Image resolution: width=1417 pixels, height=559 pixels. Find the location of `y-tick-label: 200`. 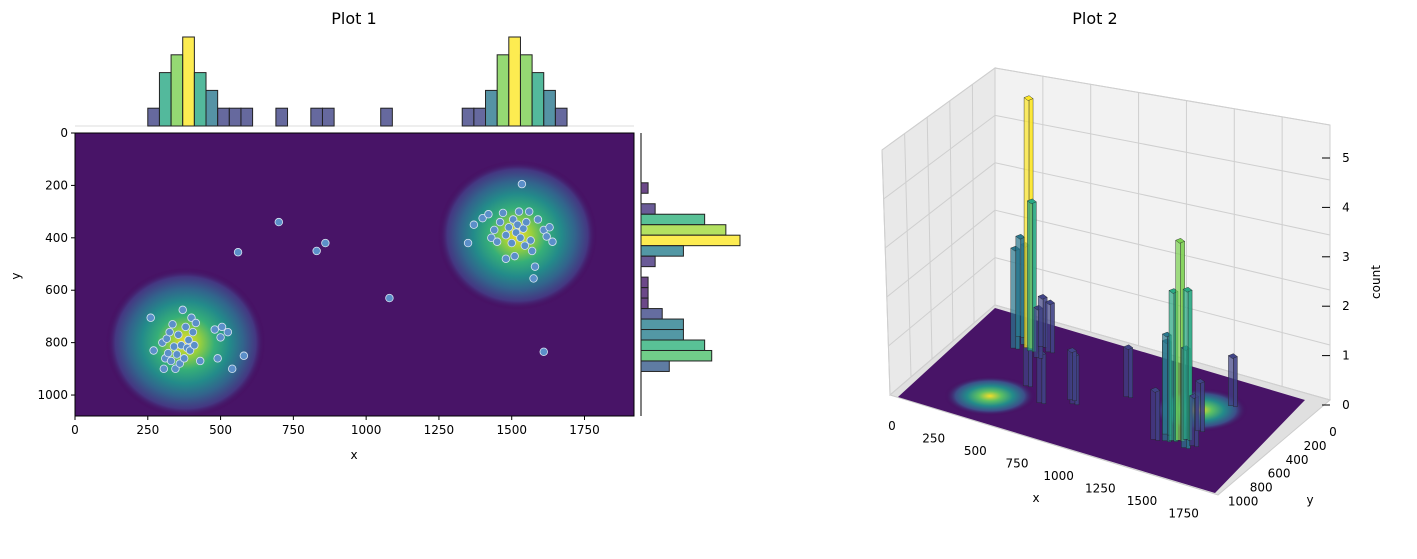

y-tick-label: 200 is located at coordinates (56, 185).